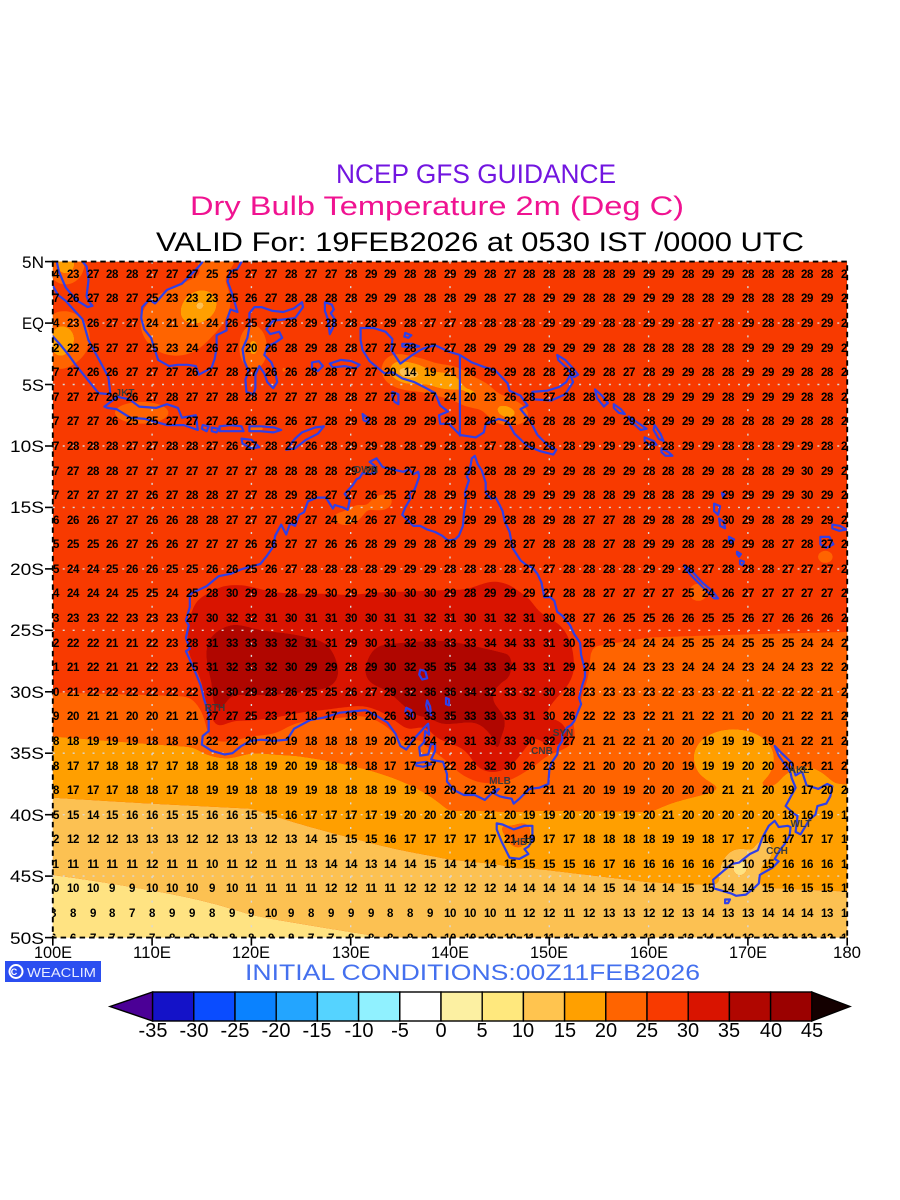 This screenshot has height=1200, width=900. What do you see at coordinates (450, 952) in the screenshot?
I see `svg-text: 140E` at bounding box center [450, 952].